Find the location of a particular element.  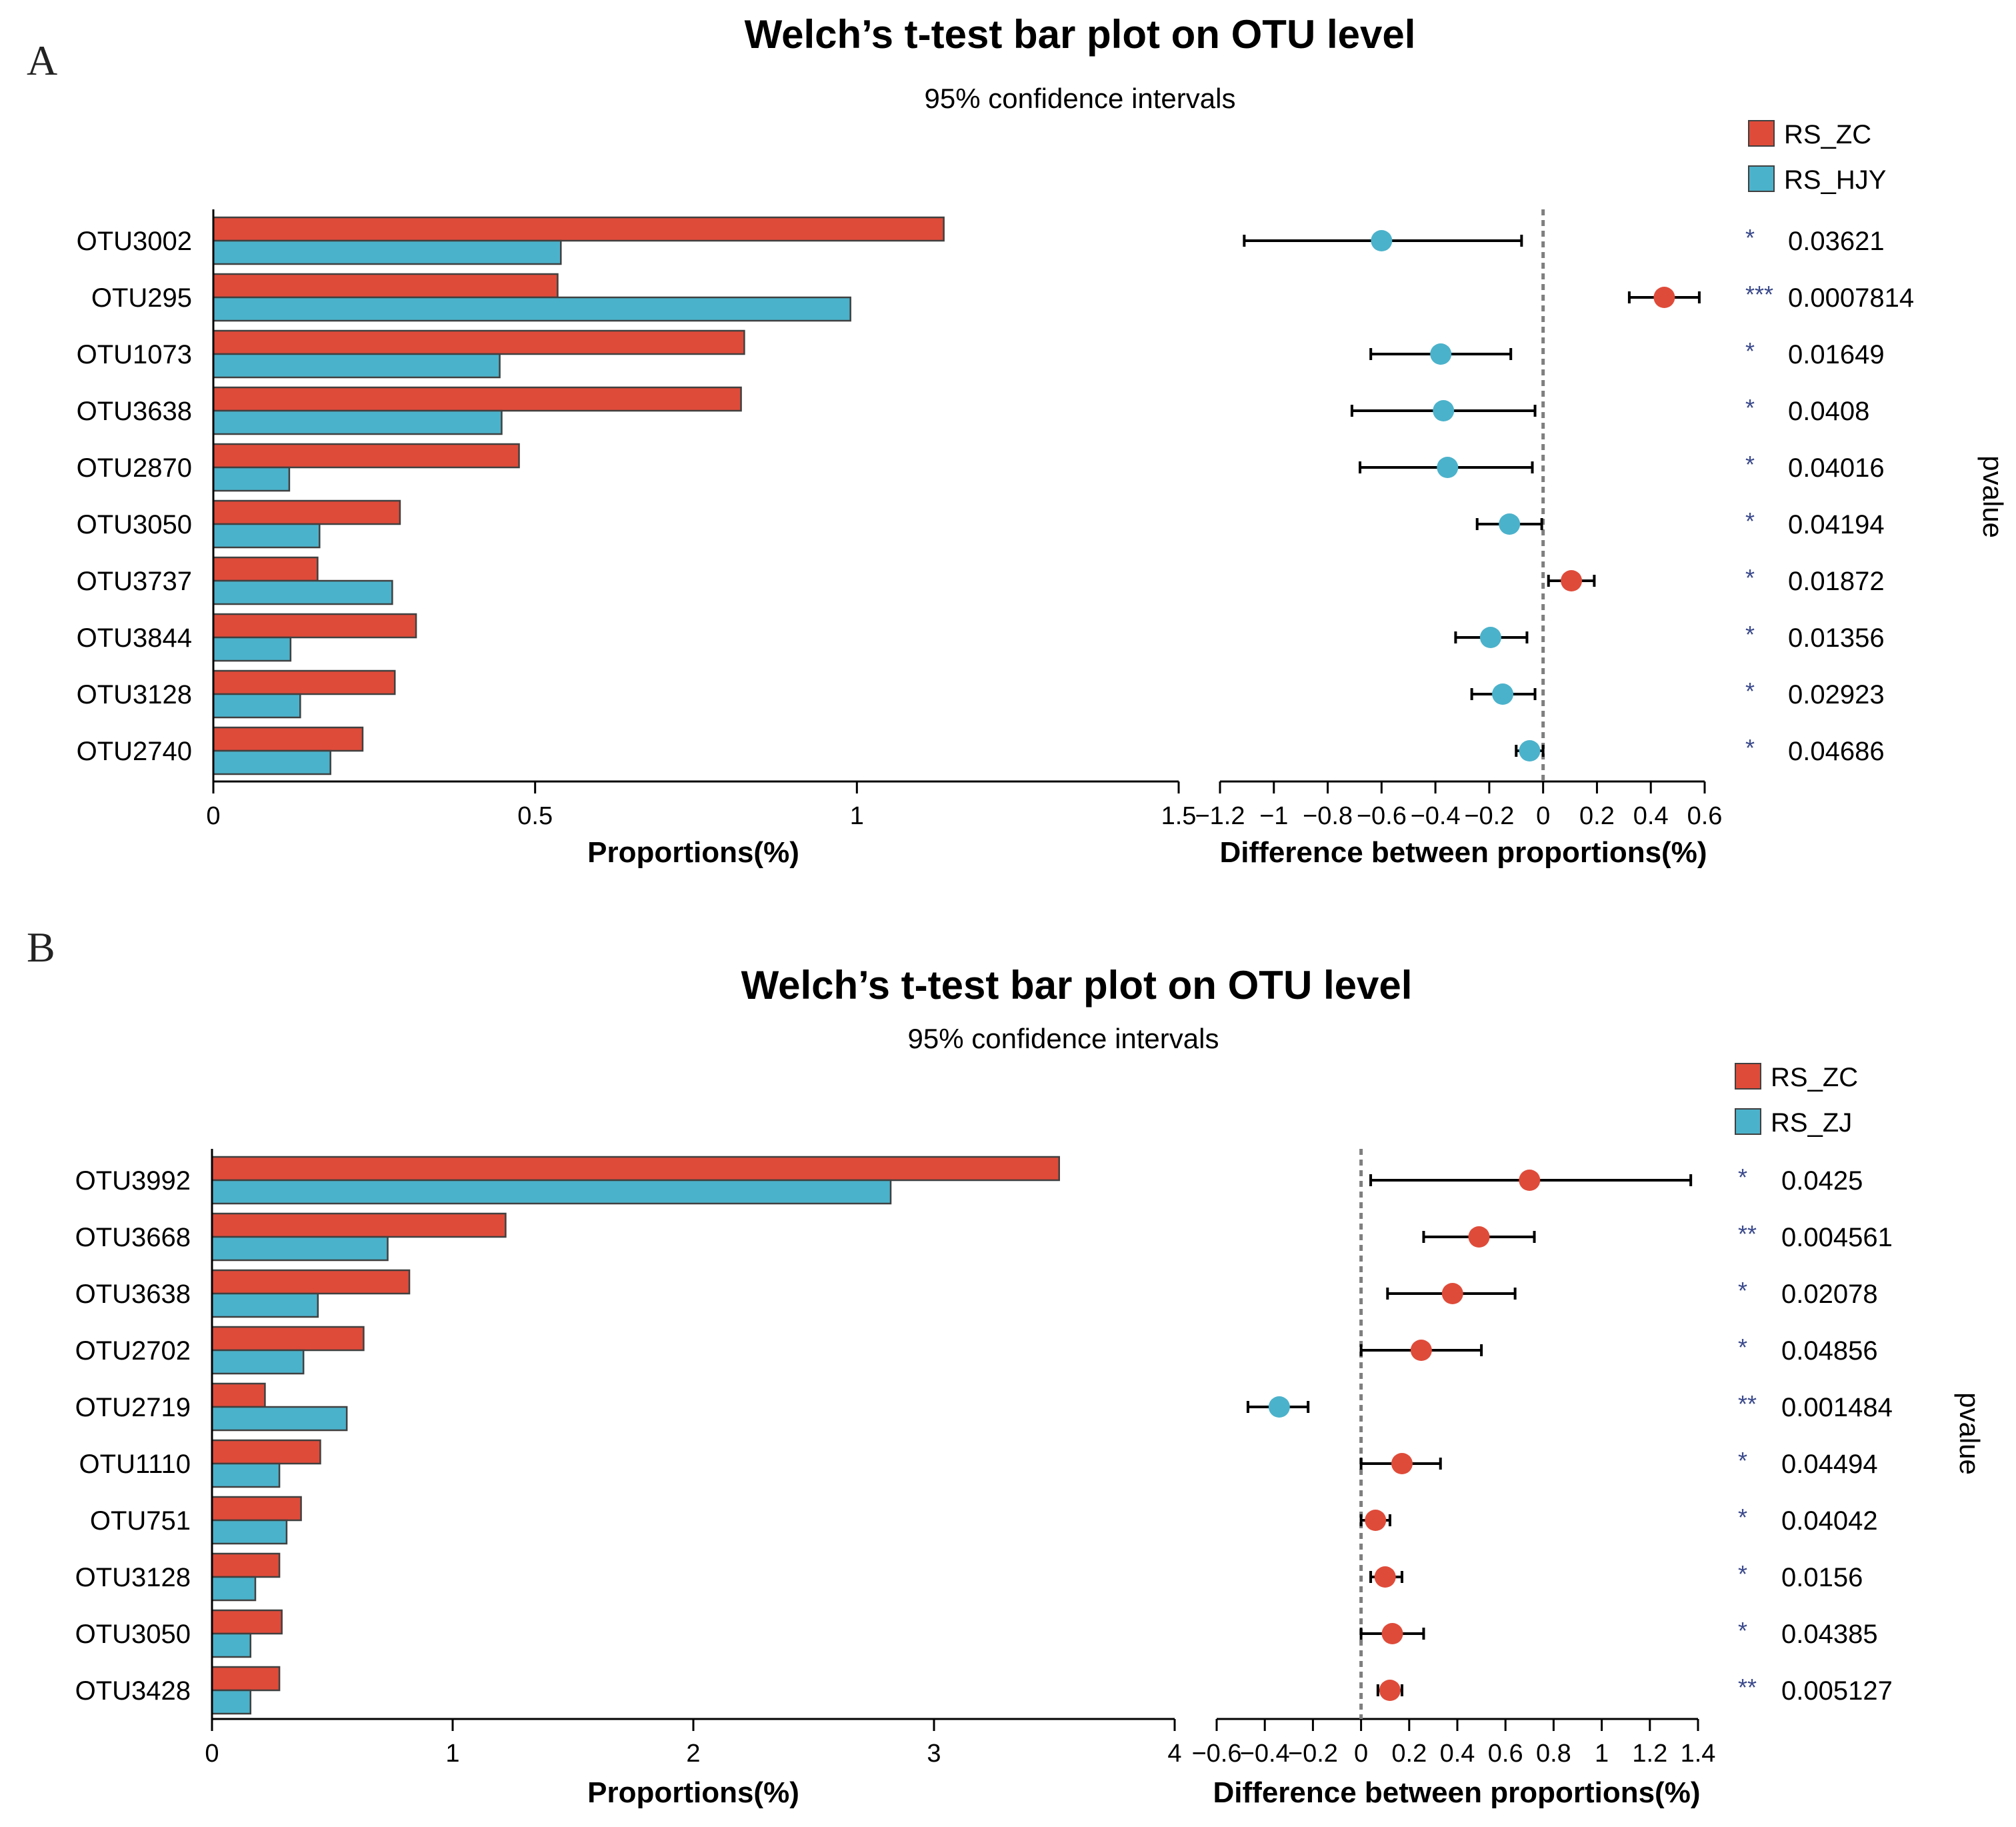

diff-x-tick-label: 0 is located at coordinates (1543, 816).